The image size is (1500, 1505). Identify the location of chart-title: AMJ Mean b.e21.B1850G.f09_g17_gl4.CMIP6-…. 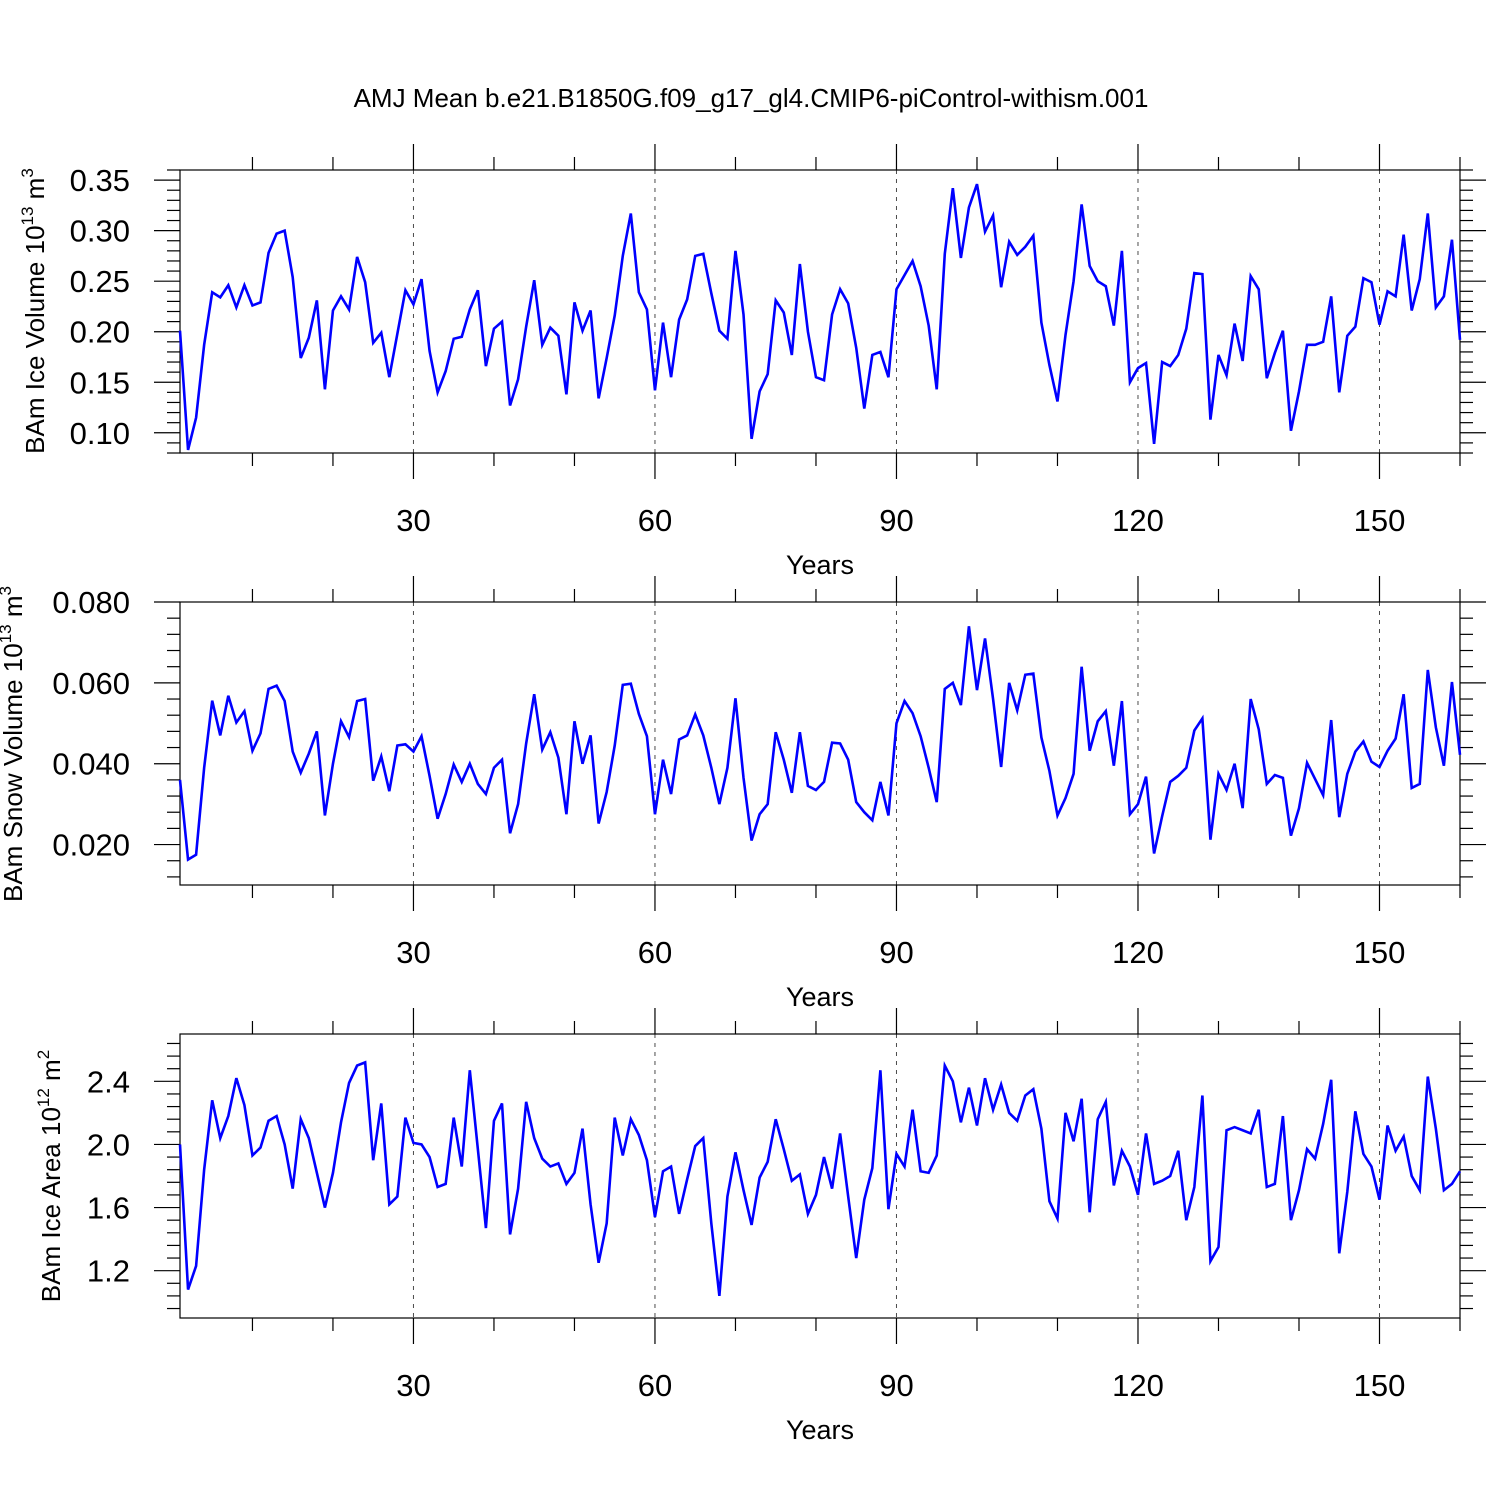
(751, 98).